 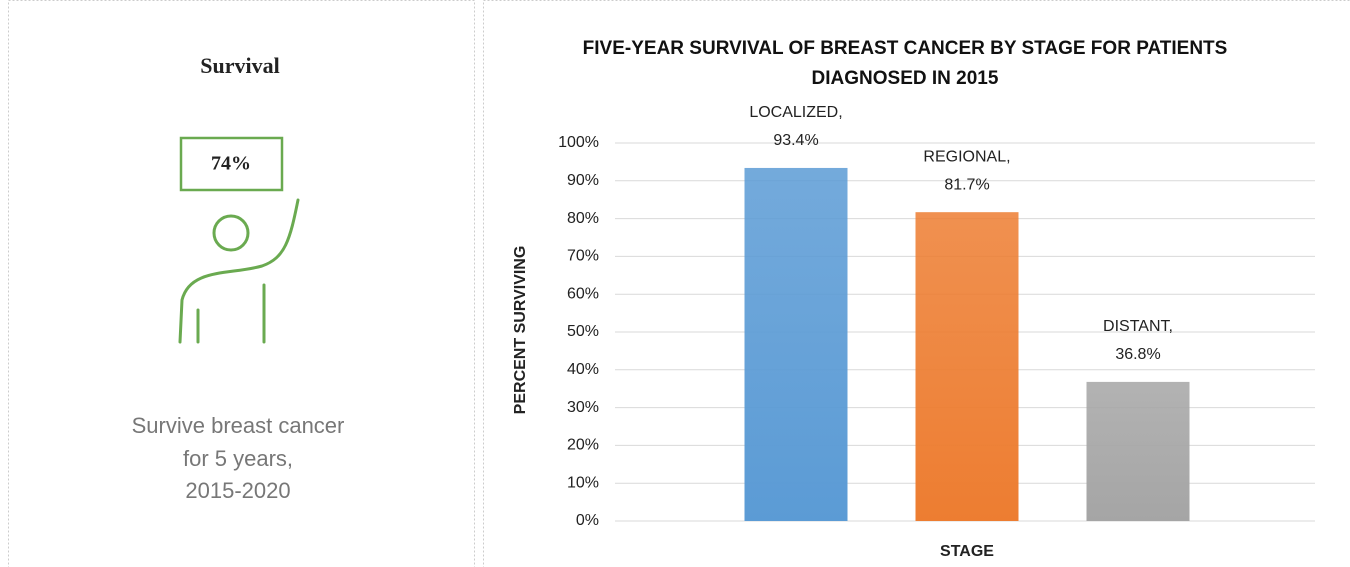 What do you see at coordinates (583, 369) in the screenshot?
I see `y-tick-label: 40%` at bounding box center [583, 369].